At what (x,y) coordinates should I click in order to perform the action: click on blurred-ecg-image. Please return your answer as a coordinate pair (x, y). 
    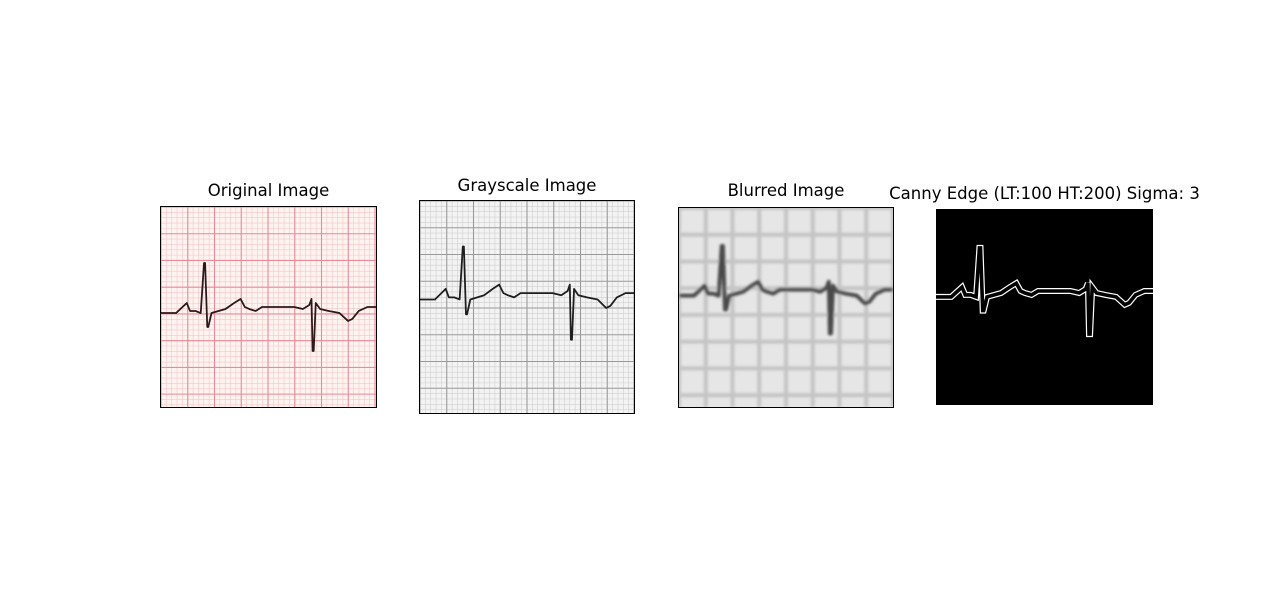
    Looking at the image, I should click on (786, 307).